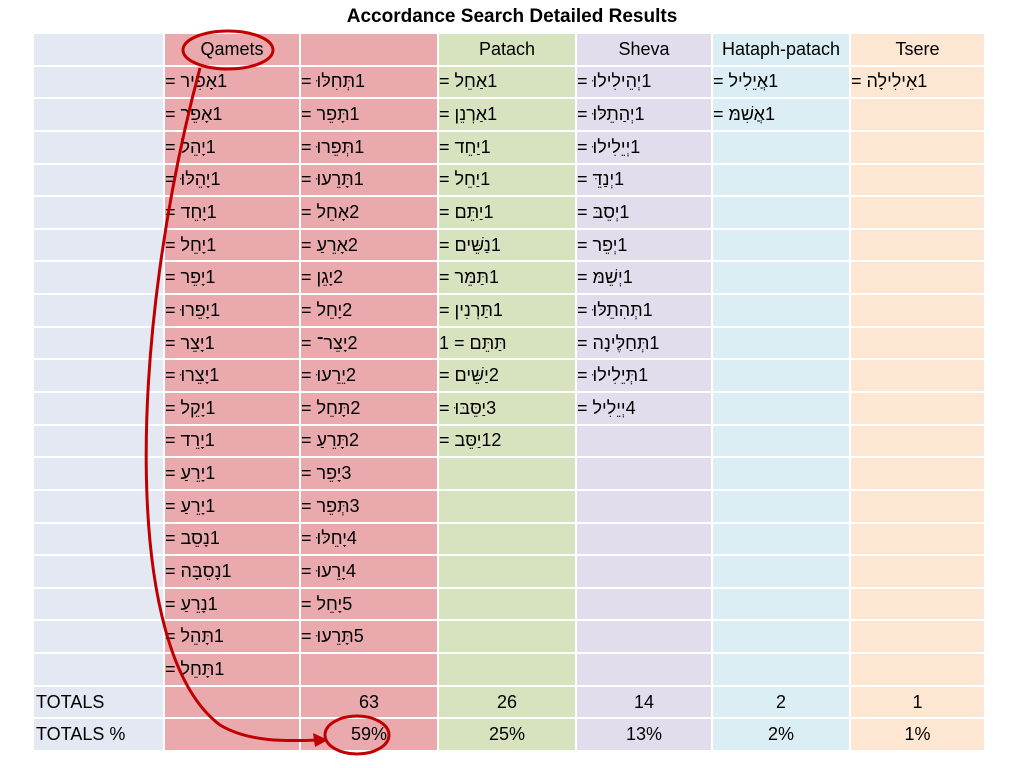 This screenshot has height=768, width=1024. I want to click on entry-text: 1תַּמֵּר =, so click(469, 277).